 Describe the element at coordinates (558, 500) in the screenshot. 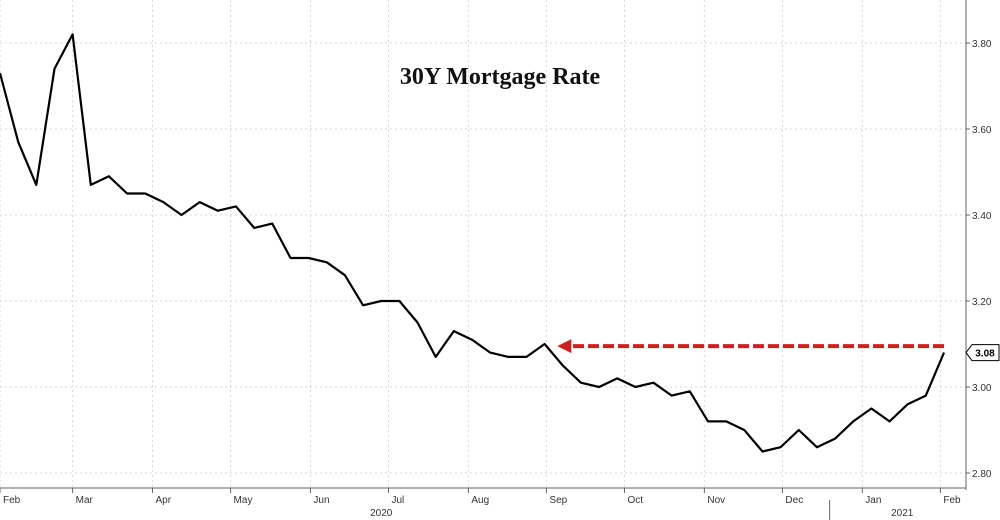

I see `x-tick-label: Sep` at that location.